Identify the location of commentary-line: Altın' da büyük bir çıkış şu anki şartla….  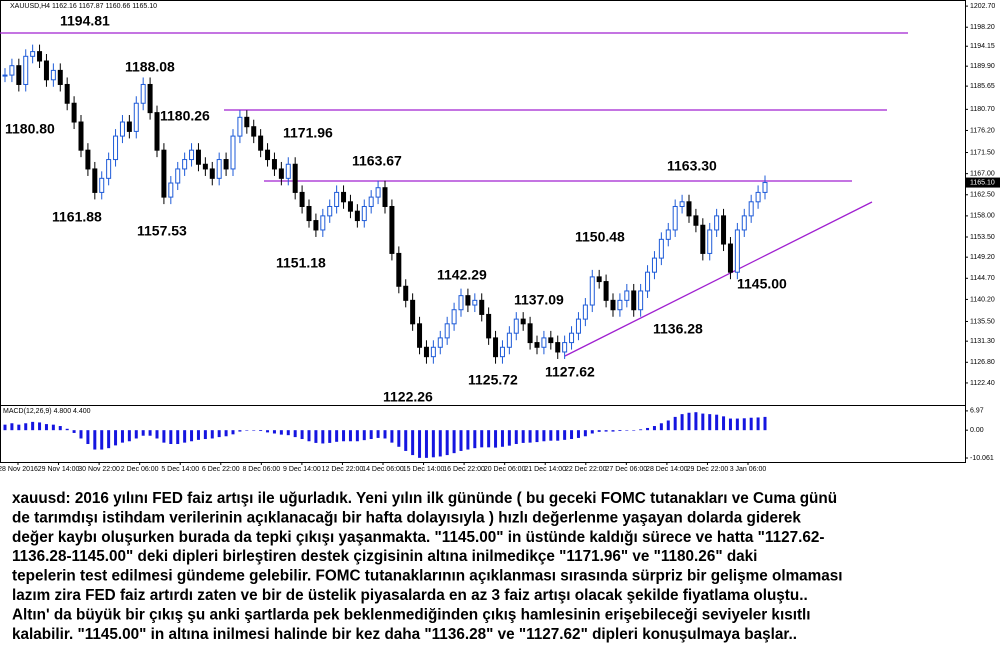
(411, 614).